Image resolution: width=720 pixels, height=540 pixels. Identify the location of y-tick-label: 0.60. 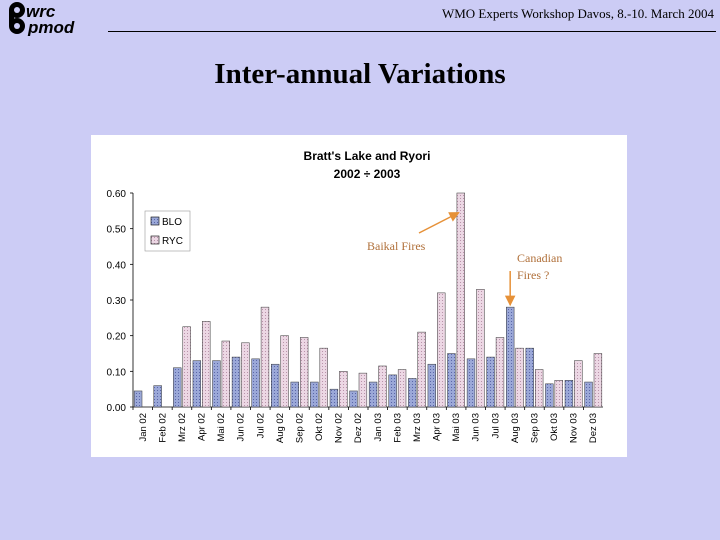
(117, 194).